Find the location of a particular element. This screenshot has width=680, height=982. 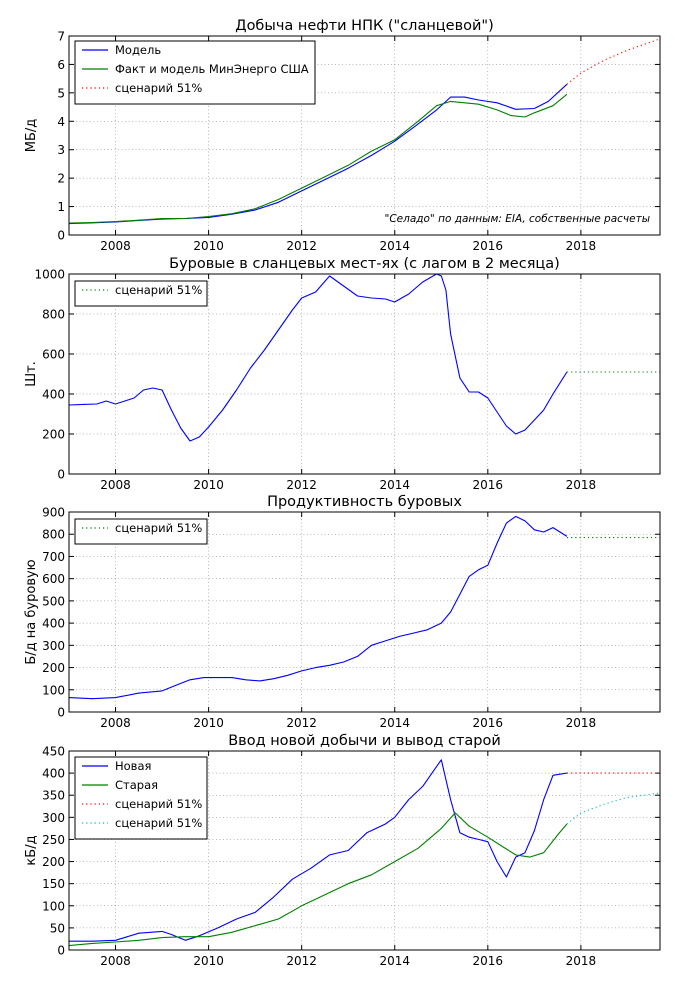

legend: Новая Старая сценарий 51% сценарий 51% is located at coordinates (141, 798).